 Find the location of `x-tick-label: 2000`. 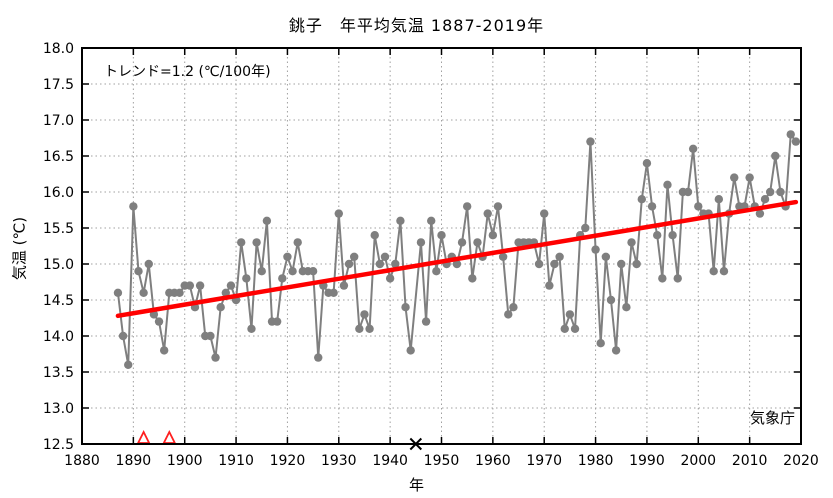

x-tick-label: 2000 is located at coordinates (698, 461).